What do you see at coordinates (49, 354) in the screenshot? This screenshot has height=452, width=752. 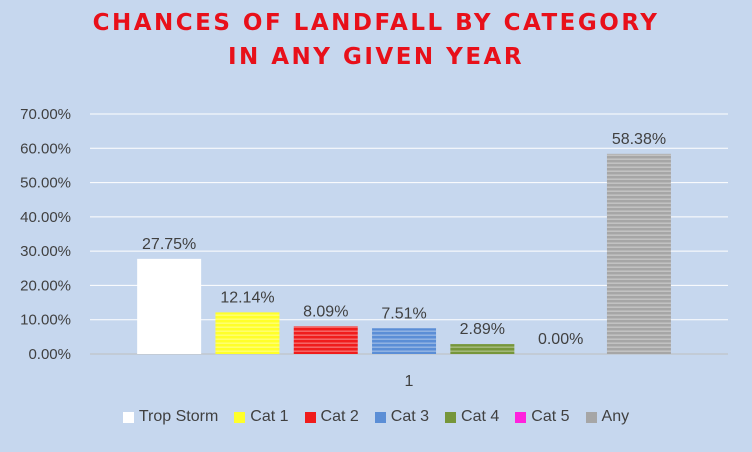 I see `y-tick-label: 0.00%` at bounding box center [49, 354].